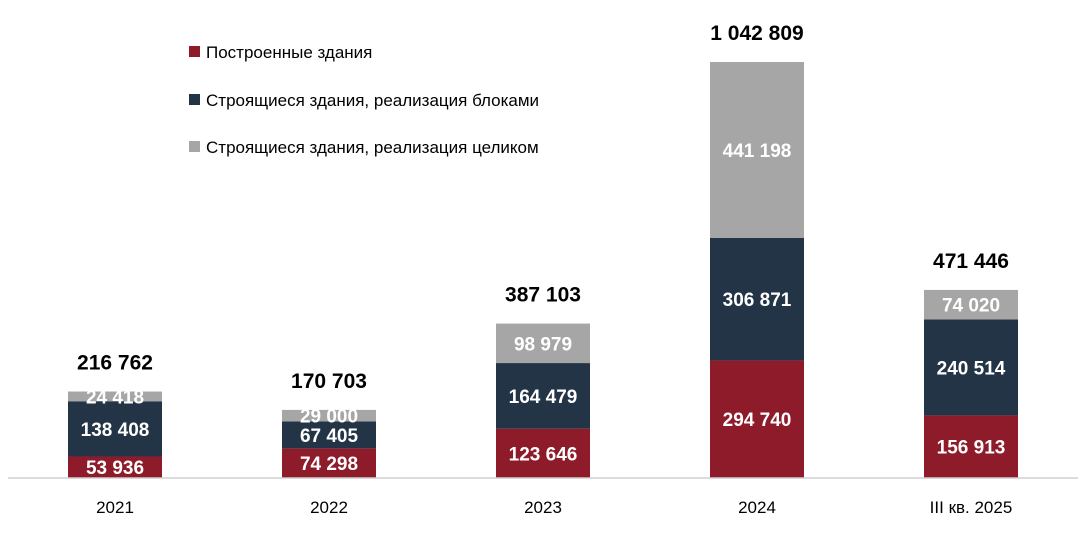 The image size is (1086, 541). I want to click on data-label: 138 408, so click(115, 430).